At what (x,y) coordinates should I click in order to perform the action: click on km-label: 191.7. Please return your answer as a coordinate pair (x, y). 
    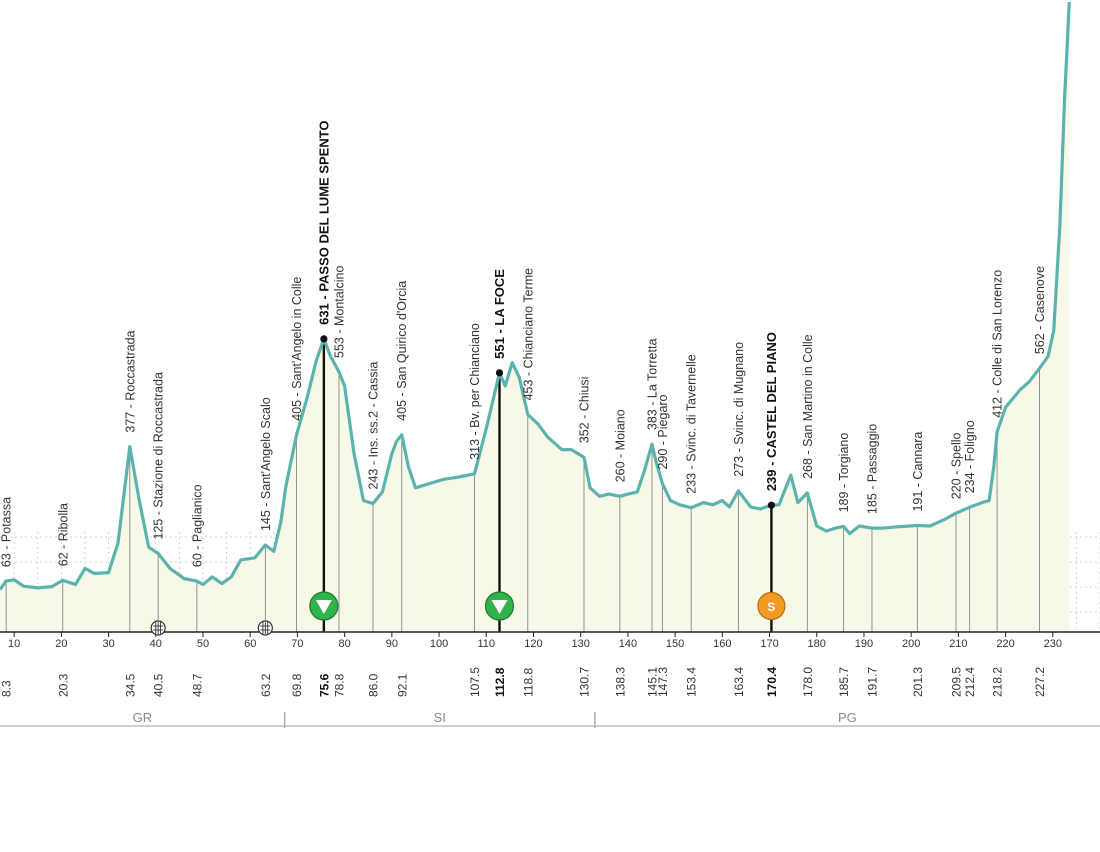
    Looking at the image, I should click on (872, 682).